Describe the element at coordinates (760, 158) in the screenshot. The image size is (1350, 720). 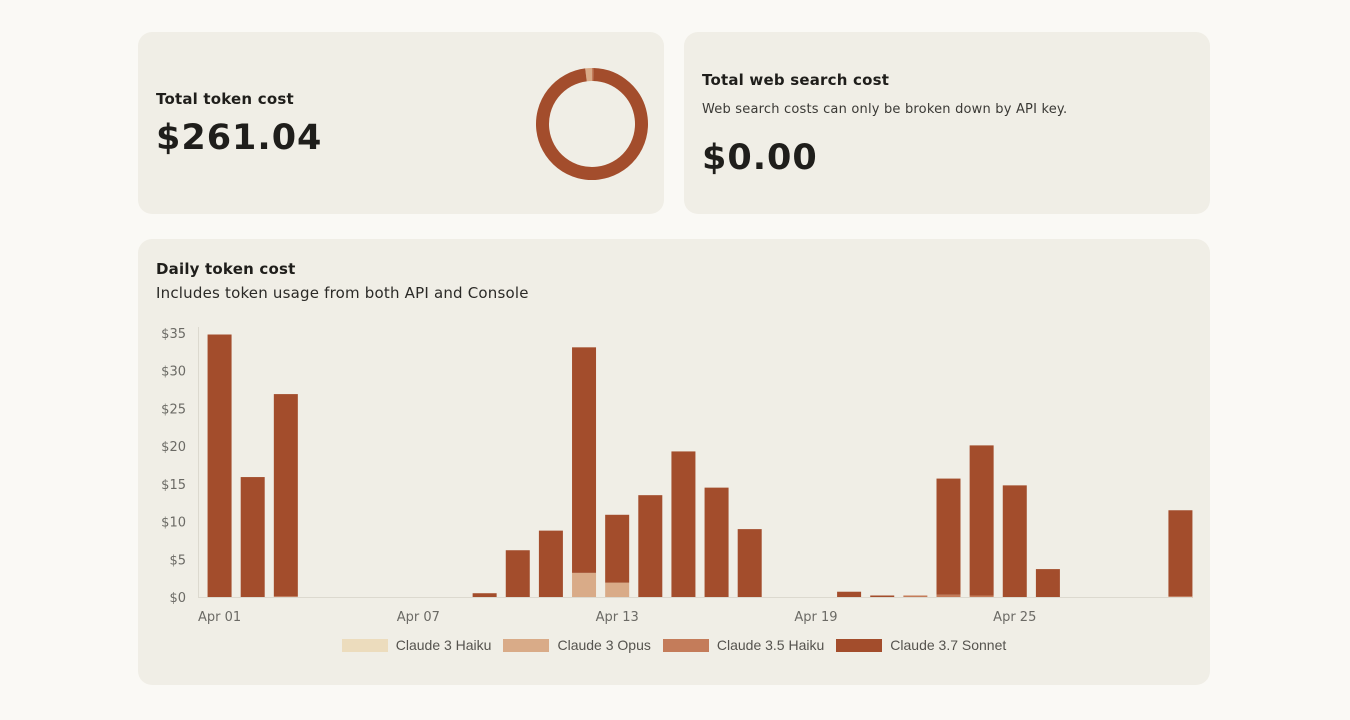
I see `web-search-cost-value: $0.00` at that location.